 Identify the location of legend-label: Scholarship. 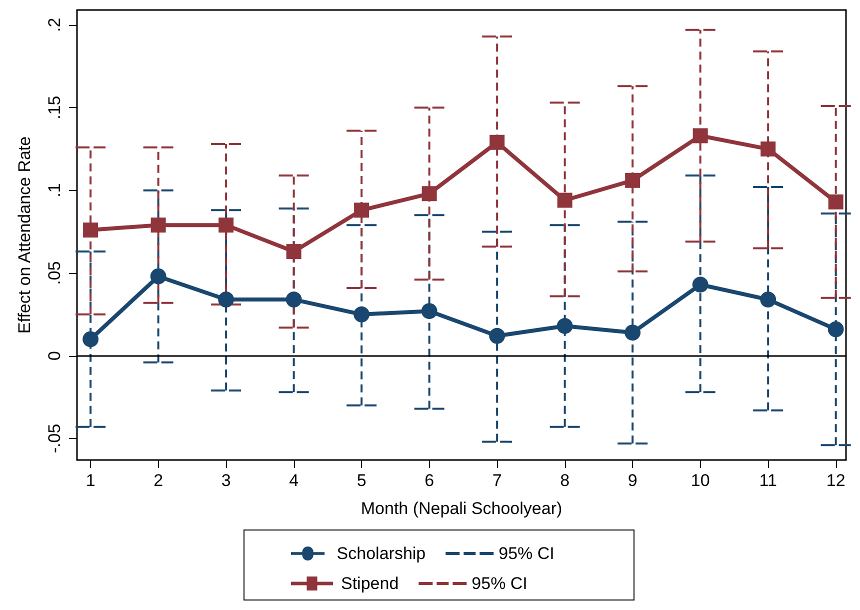
(381, 553).